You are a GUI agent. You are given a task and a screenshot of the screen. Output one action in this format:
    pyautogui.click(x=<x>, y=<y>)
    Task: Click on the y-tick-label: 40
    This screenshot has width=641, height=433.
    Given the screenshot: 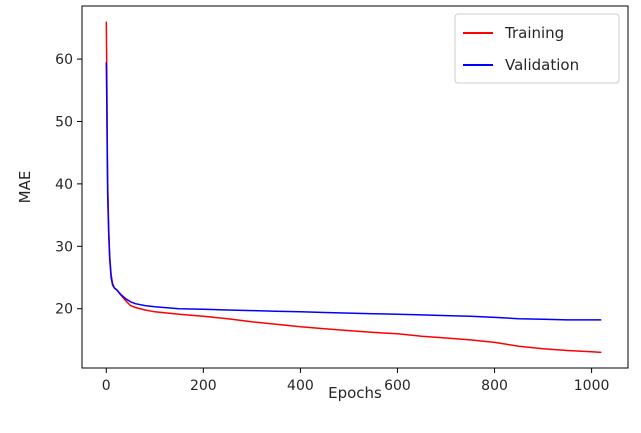 What is the action you would take?
    pyautogui.click(x=64, y=185)
    